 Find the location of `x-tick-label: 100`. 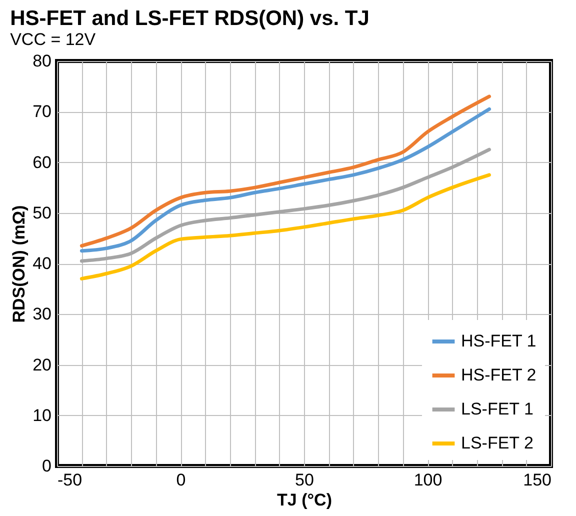

x-tick-label: 100 is located at coordinates (428, 480).